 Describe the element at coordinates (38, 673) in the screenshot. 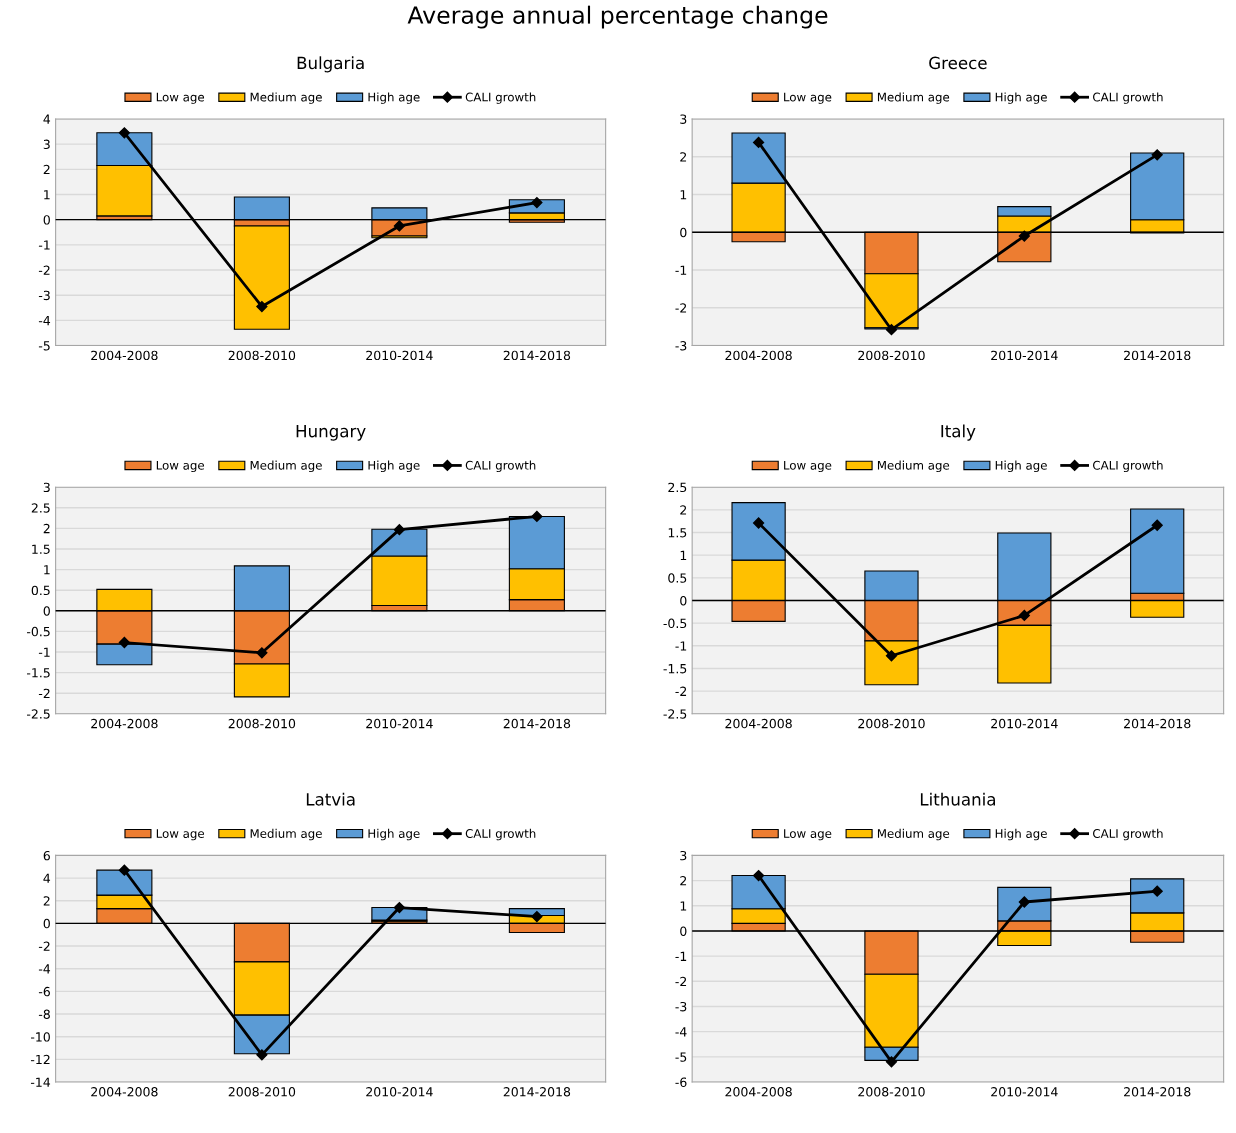

I see `y-tick-label: -1.5` at that location.